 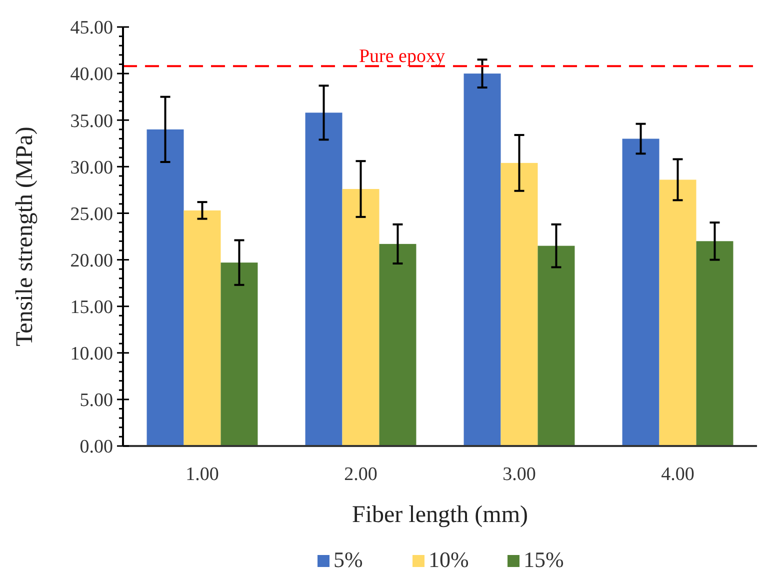 I want to click on y-tick-label: 40.00, so click(x=91, y=75).